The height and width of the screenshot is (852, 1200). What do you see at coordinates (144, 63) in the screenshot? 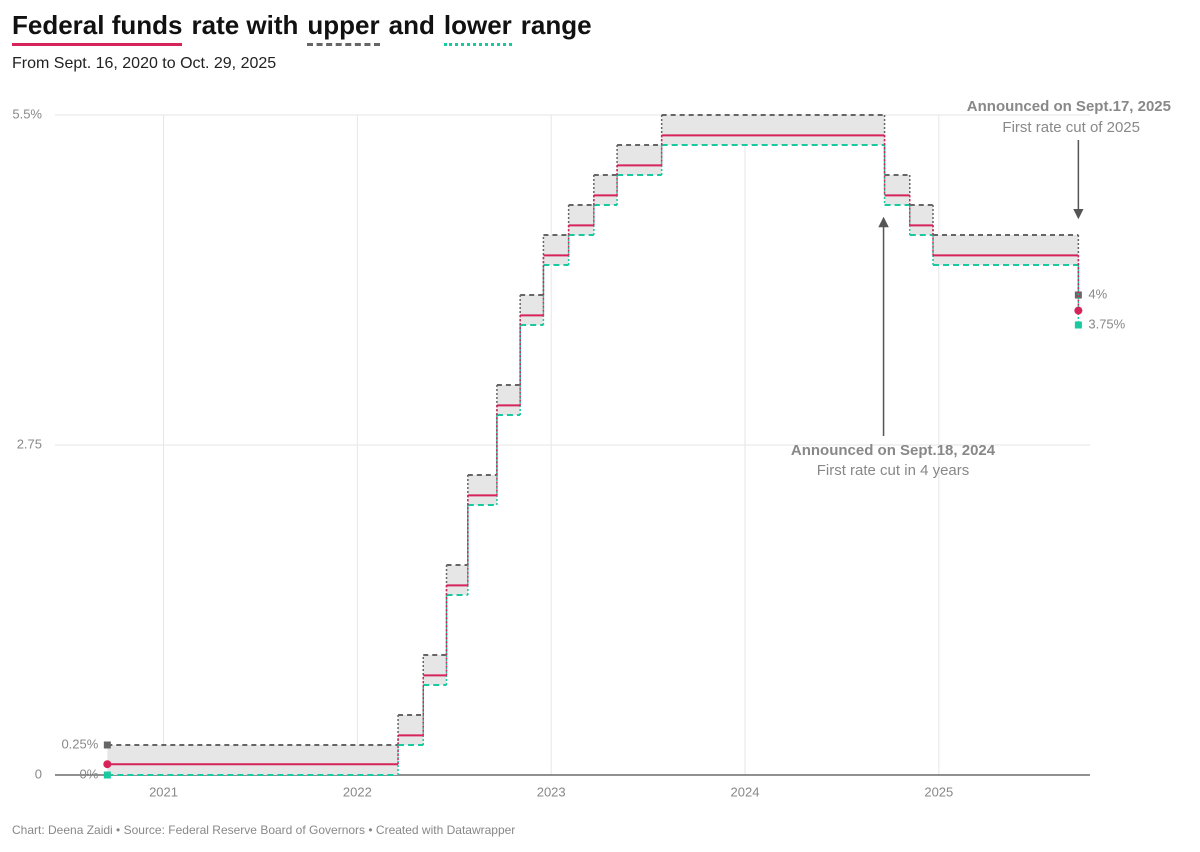
I see `subtitle: From Sept. 16, 2020 to Oct. 29, 2025` at bounding box center [144, 63].